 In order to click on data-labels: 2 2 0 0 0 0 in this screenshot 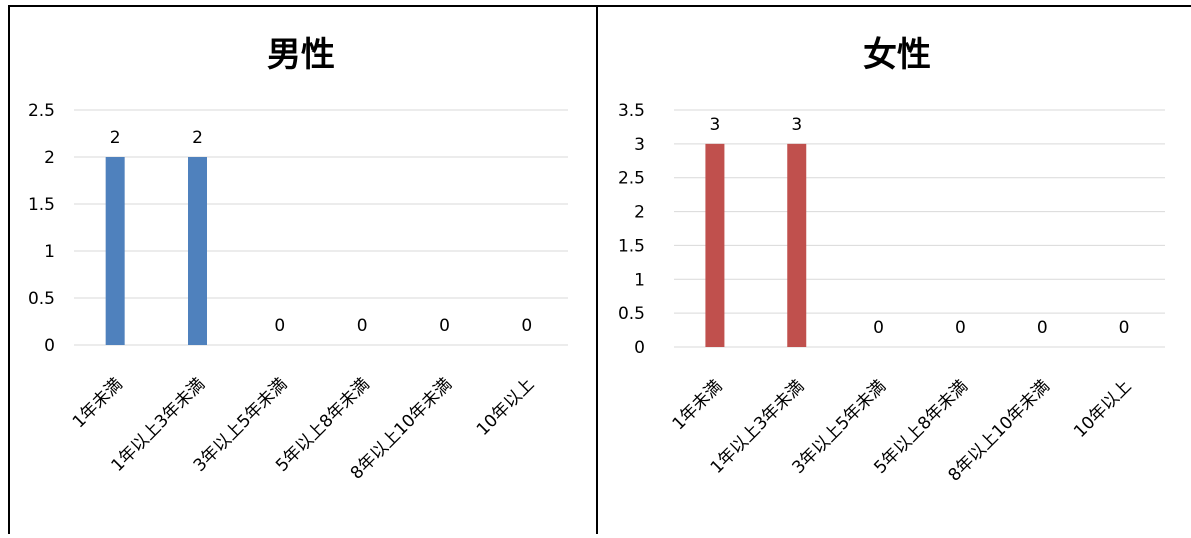, I will do `click(321, 232)`.